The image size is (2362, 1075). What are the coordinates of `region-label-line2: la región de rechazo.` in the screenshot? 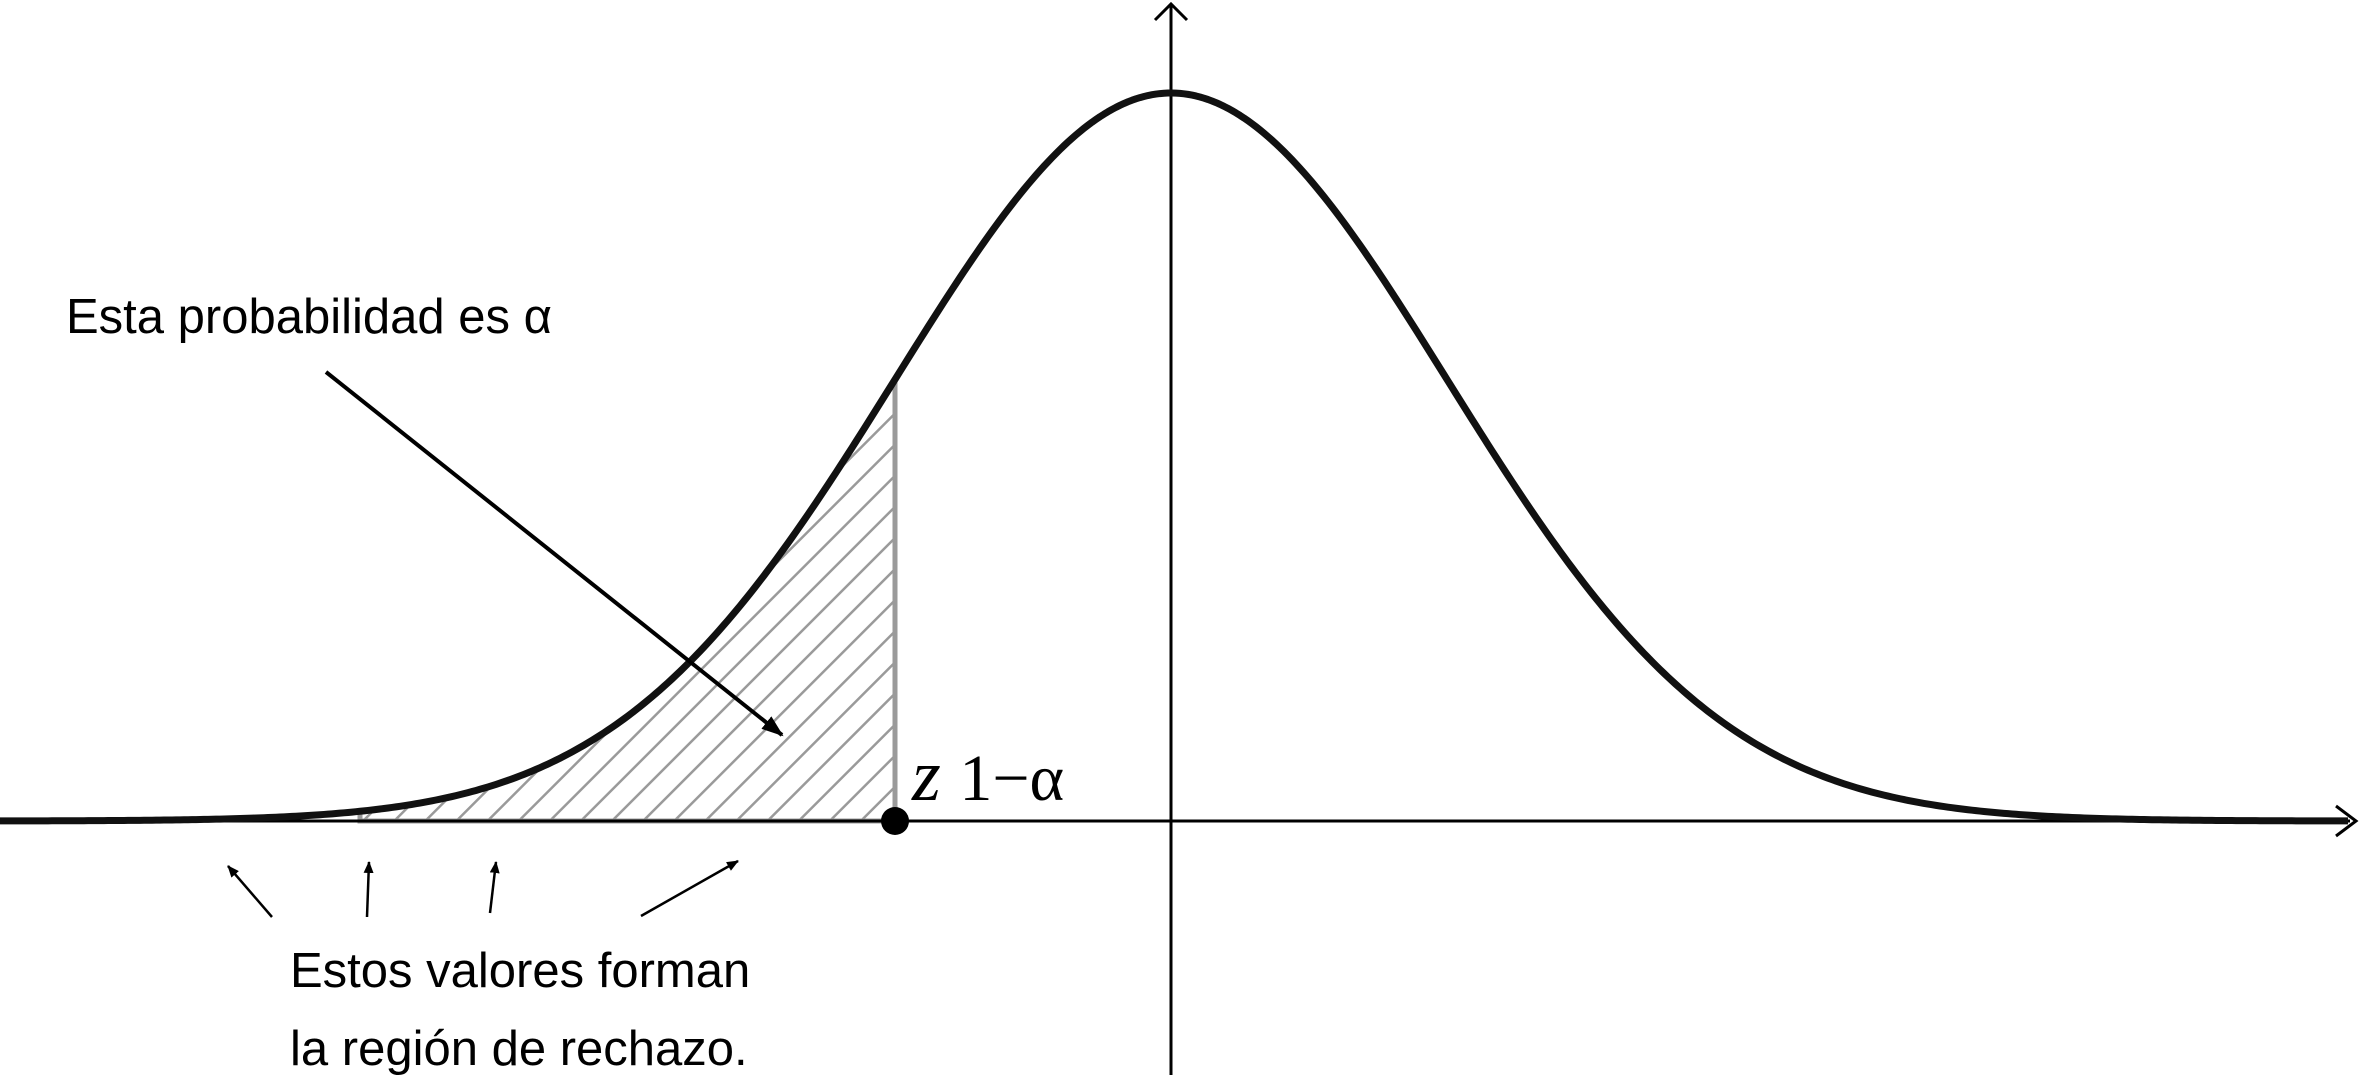 It's located at (519, 1048).